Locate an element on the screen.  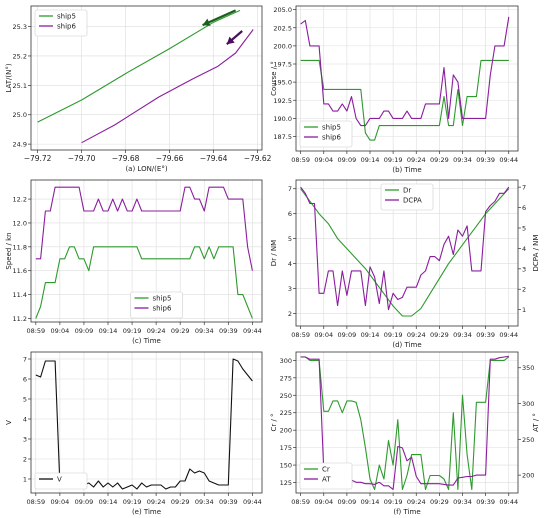
y-tick-label: 187.5 is located at coordinates (282, 137).